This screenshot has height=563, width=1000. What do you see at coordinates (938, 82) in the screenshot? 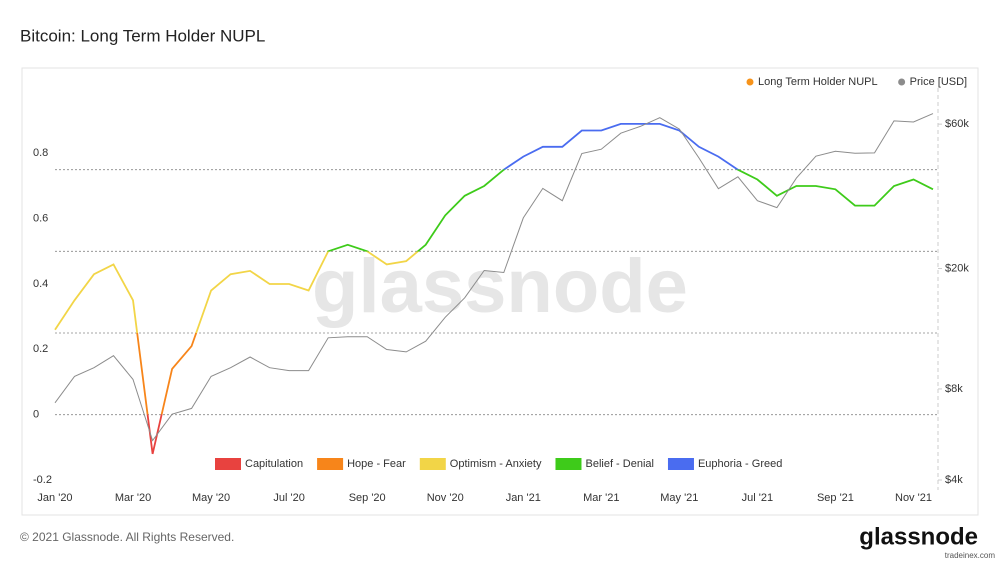
I see `legend-label: Price [USD]` at bounding box center [938, 82].